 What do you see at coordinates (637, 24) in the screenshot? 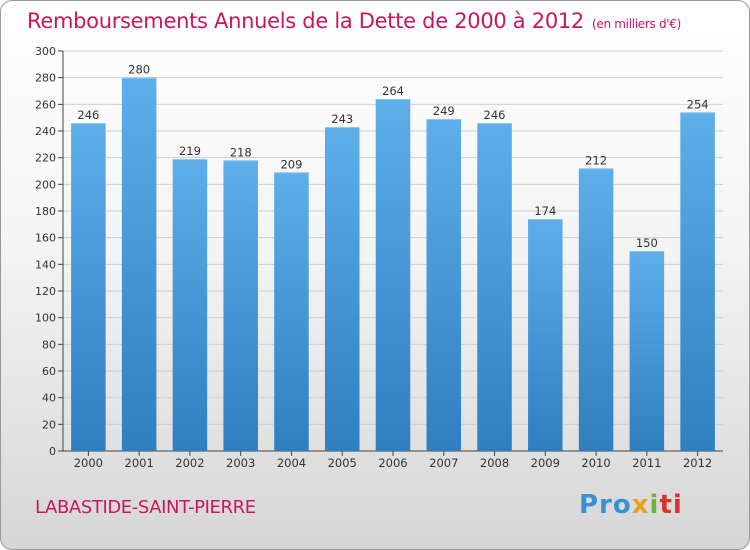
I see `chart-unit-note: (en milliers d'€)` at bounding box center [637, 24].